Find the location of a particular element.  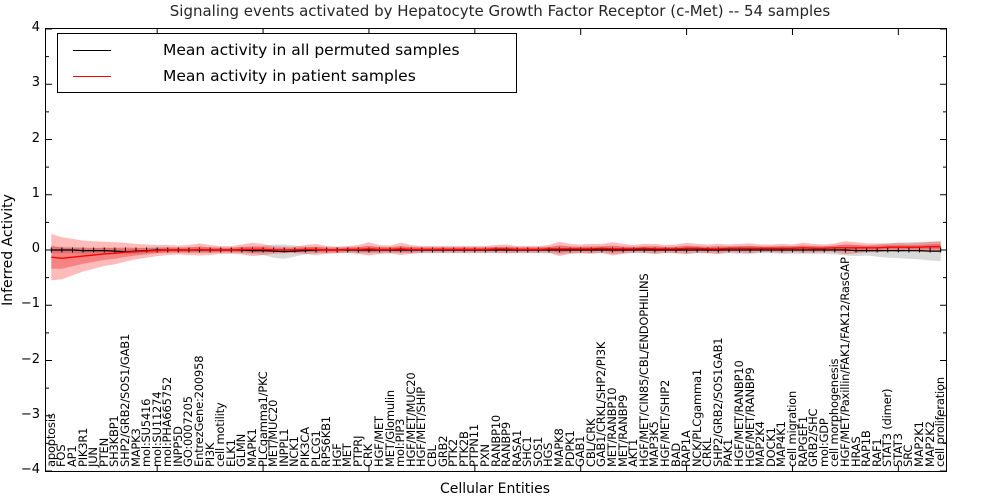

y-tick-label: 4 is located at coordinates (35, 27).